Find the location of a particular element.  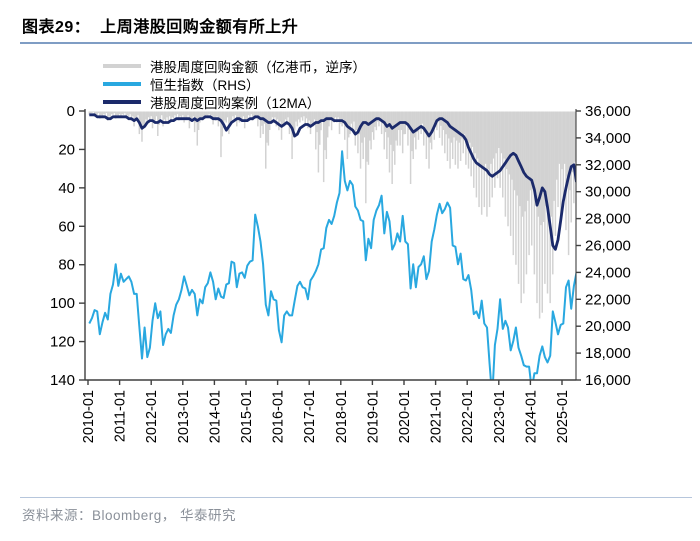

legend-label: 港股周度回购案例（12MA） is located at coordinates (235, 103).